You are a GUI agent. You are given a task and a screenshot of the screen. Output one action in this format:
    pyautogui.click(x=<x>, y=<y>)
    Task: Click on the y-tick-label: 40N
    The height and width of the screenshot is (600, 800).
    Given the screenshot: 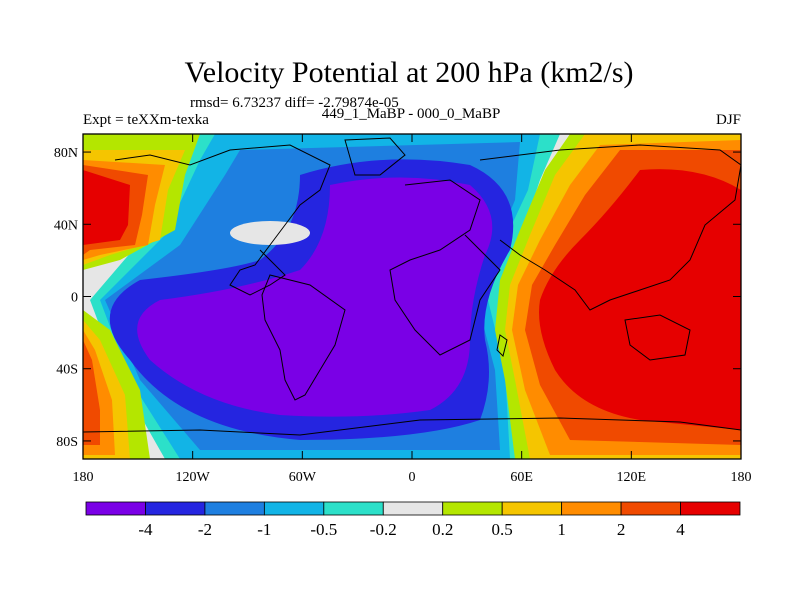 What is the action you would take?
    pyautogui.click(x=66, y=225)
    